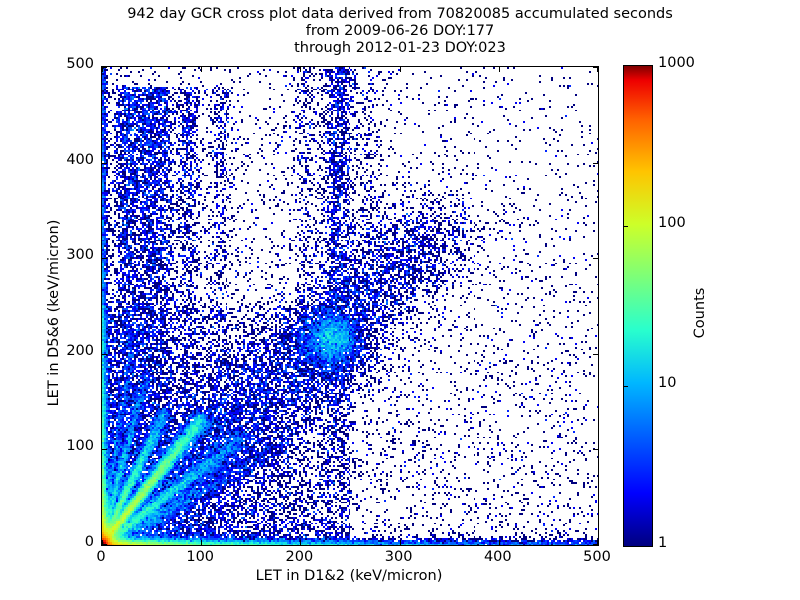  I want to click on y-axis-title: LET in D5&6 (keV/micron), so click(54, 313).